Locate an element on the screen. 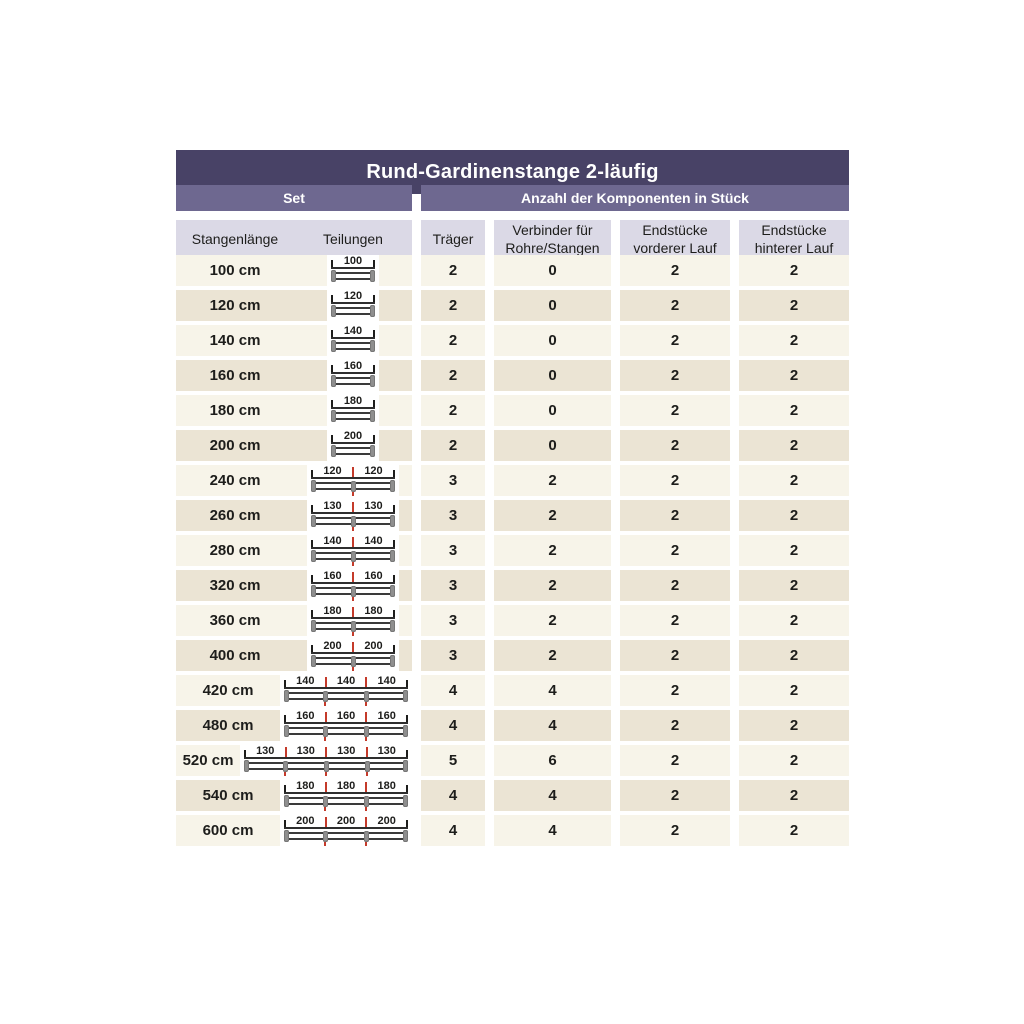 This screenshot has width=1024, height=1024. rod-diagram-icon: 200 200 is located at coordinates (353, 655).